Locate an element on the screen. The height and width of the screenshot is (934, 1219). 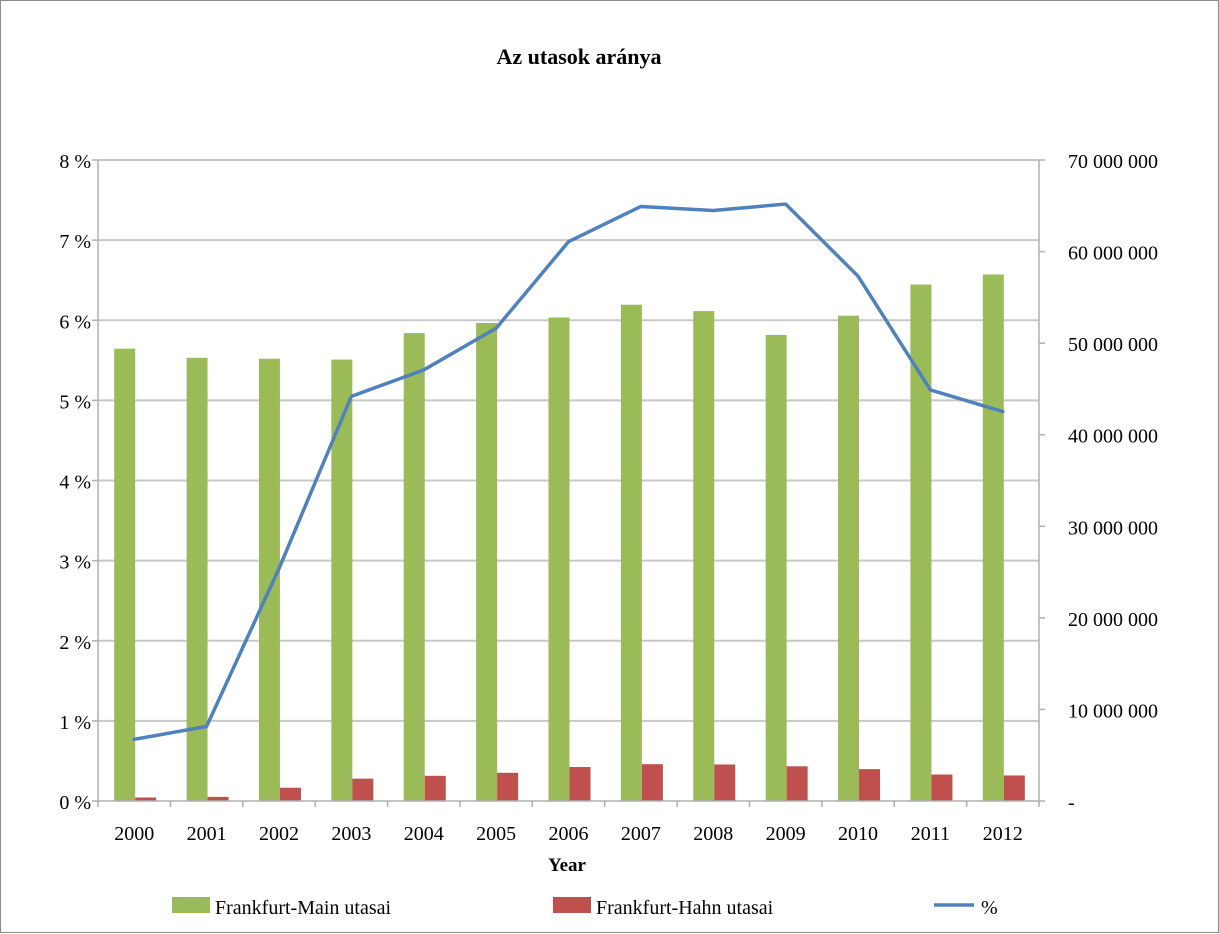
x-tick-label: 2002 is located at coordinates (279, 834).